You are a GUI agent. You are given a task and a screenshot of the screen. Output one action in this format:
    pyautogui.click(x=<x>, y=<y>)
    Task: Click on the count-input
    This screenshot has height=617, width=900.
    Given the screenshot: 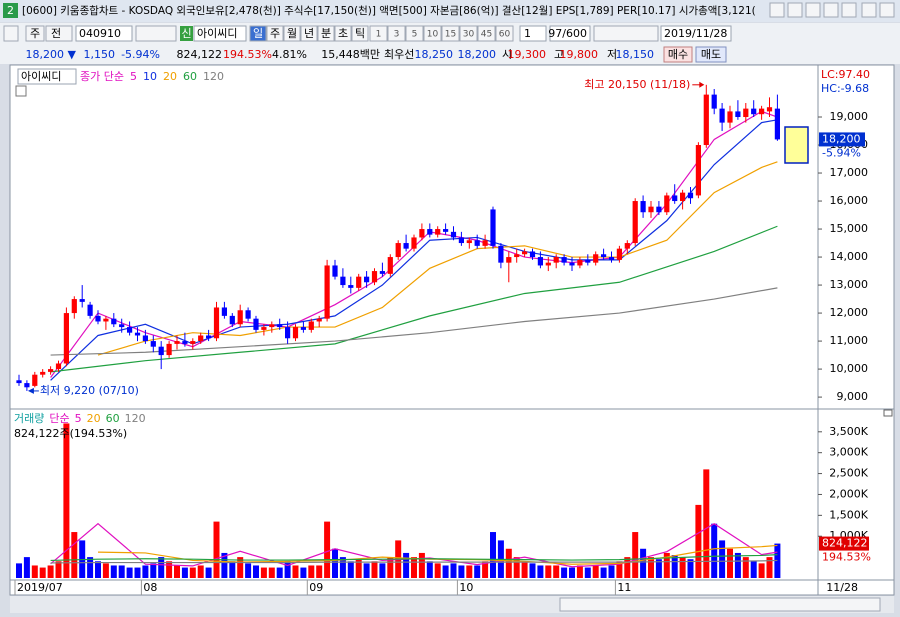 What is the action you would take?
    pyautogui.click(x=570, y=33)
    